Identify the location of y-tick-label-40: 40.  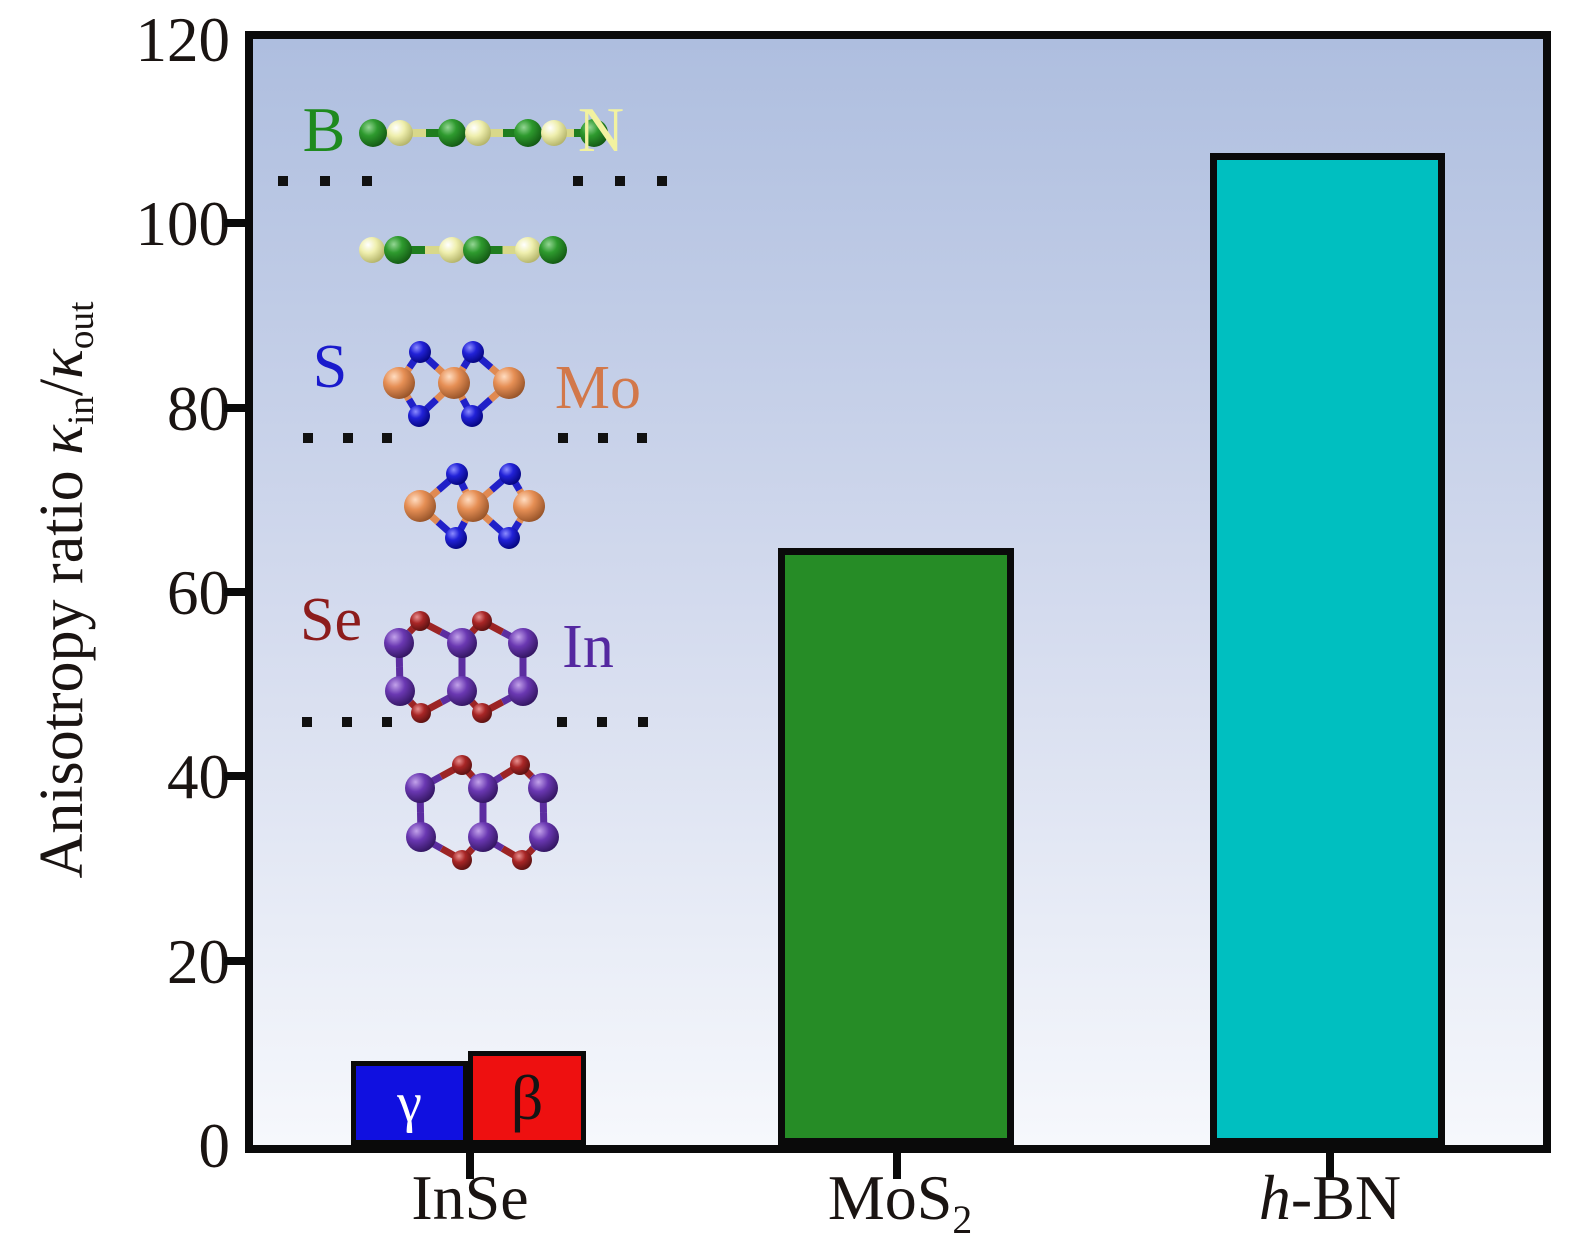
(198, 777).